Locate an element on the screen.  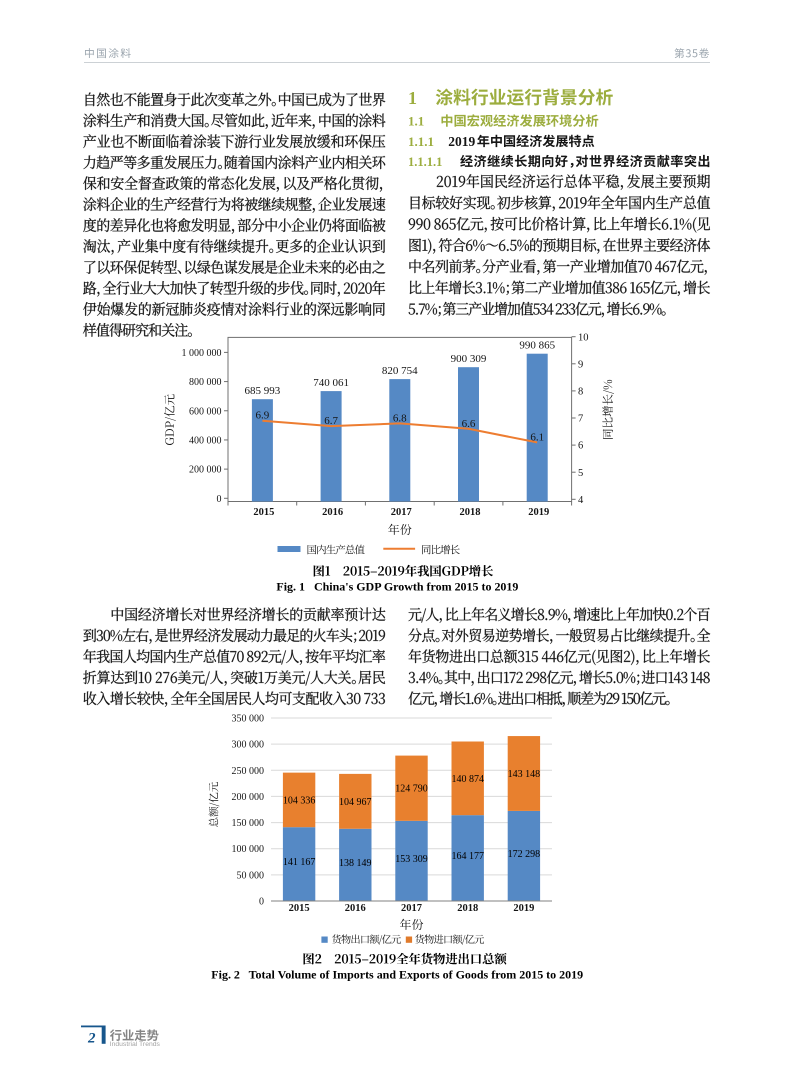
svg-text: 104 336 is located at coordinates (299, 800).